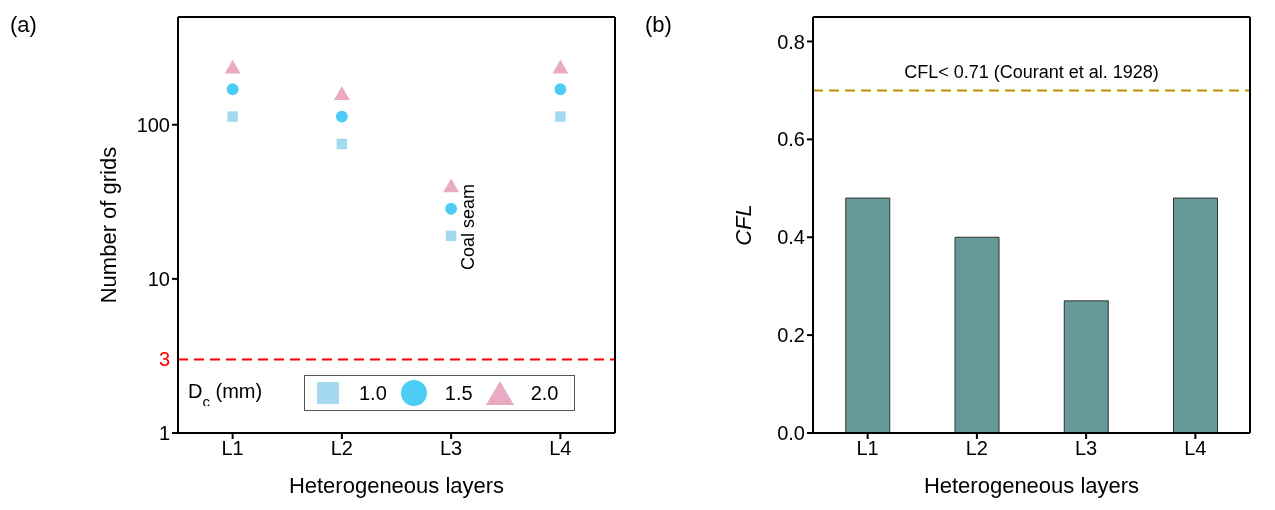 The image size is (1275, 510). What do you see at coordinates (108, 225) in the screenshot?
I see `y-axis-title: Number of grids` at bounding box center [108, 225].